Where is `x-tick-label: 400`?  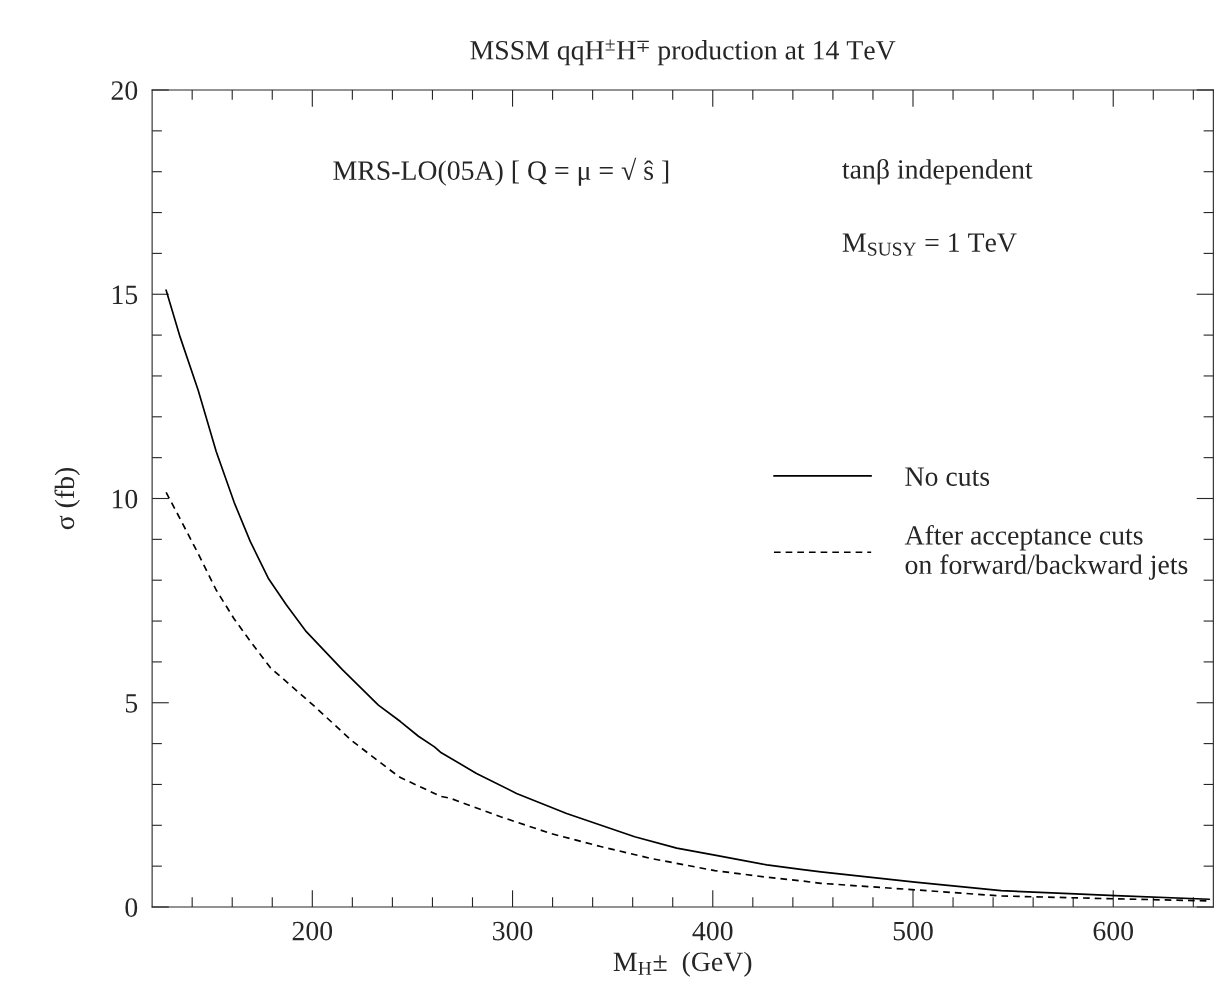
x-tick-label: 400 is located at coordinates (712, 931).